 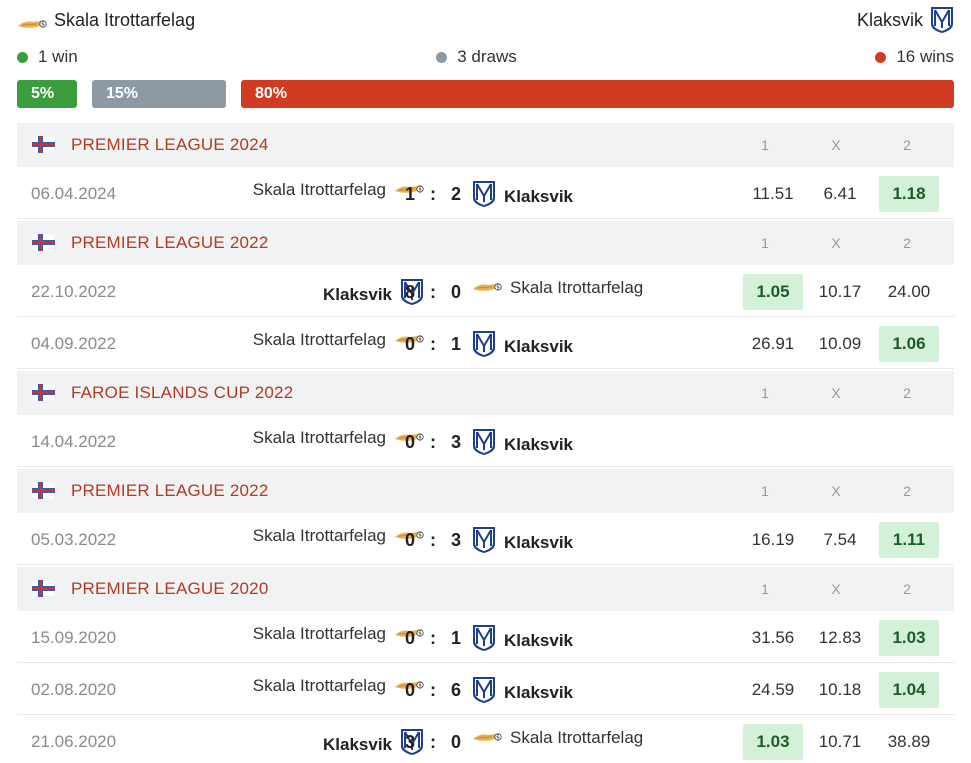 What do you see at coordinates (170, 144) in the screenshot?
I see `league-name: PREMIER LEAGUE 2024` at bounding box center [170, 144].